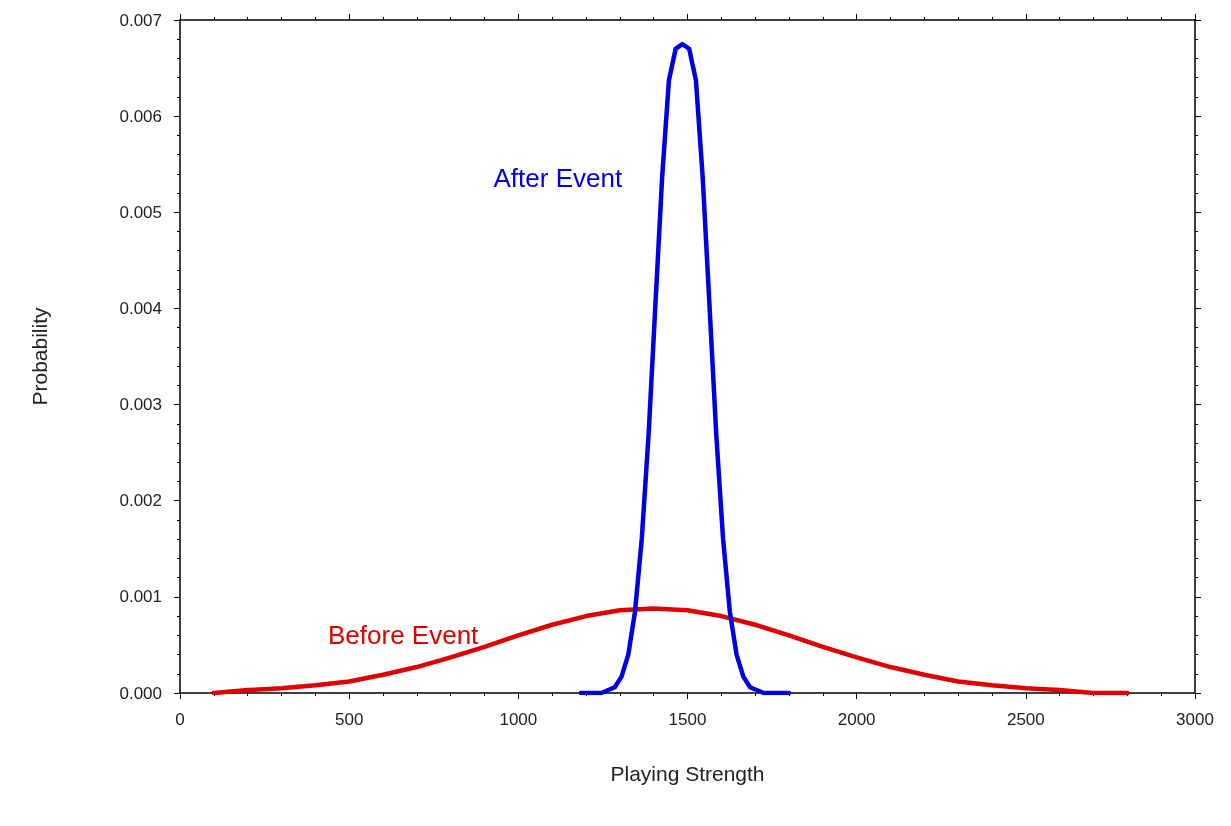 Image resolution: width=1231 pixels, height=826 pixels. What do you see at coordinates (140, 693) in the screenshot?
I see `y-tick-label: 0.000` at bounding box center [140, 693].